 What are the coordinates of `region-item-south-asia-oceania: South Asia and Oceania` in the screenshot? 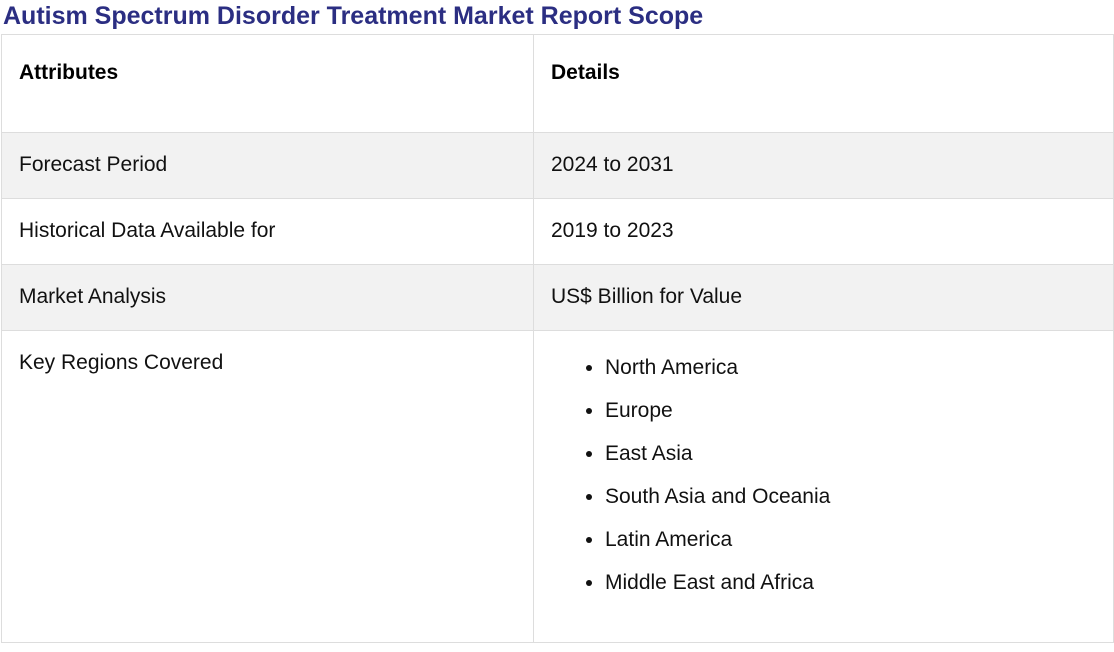 It's located at (850, 497).